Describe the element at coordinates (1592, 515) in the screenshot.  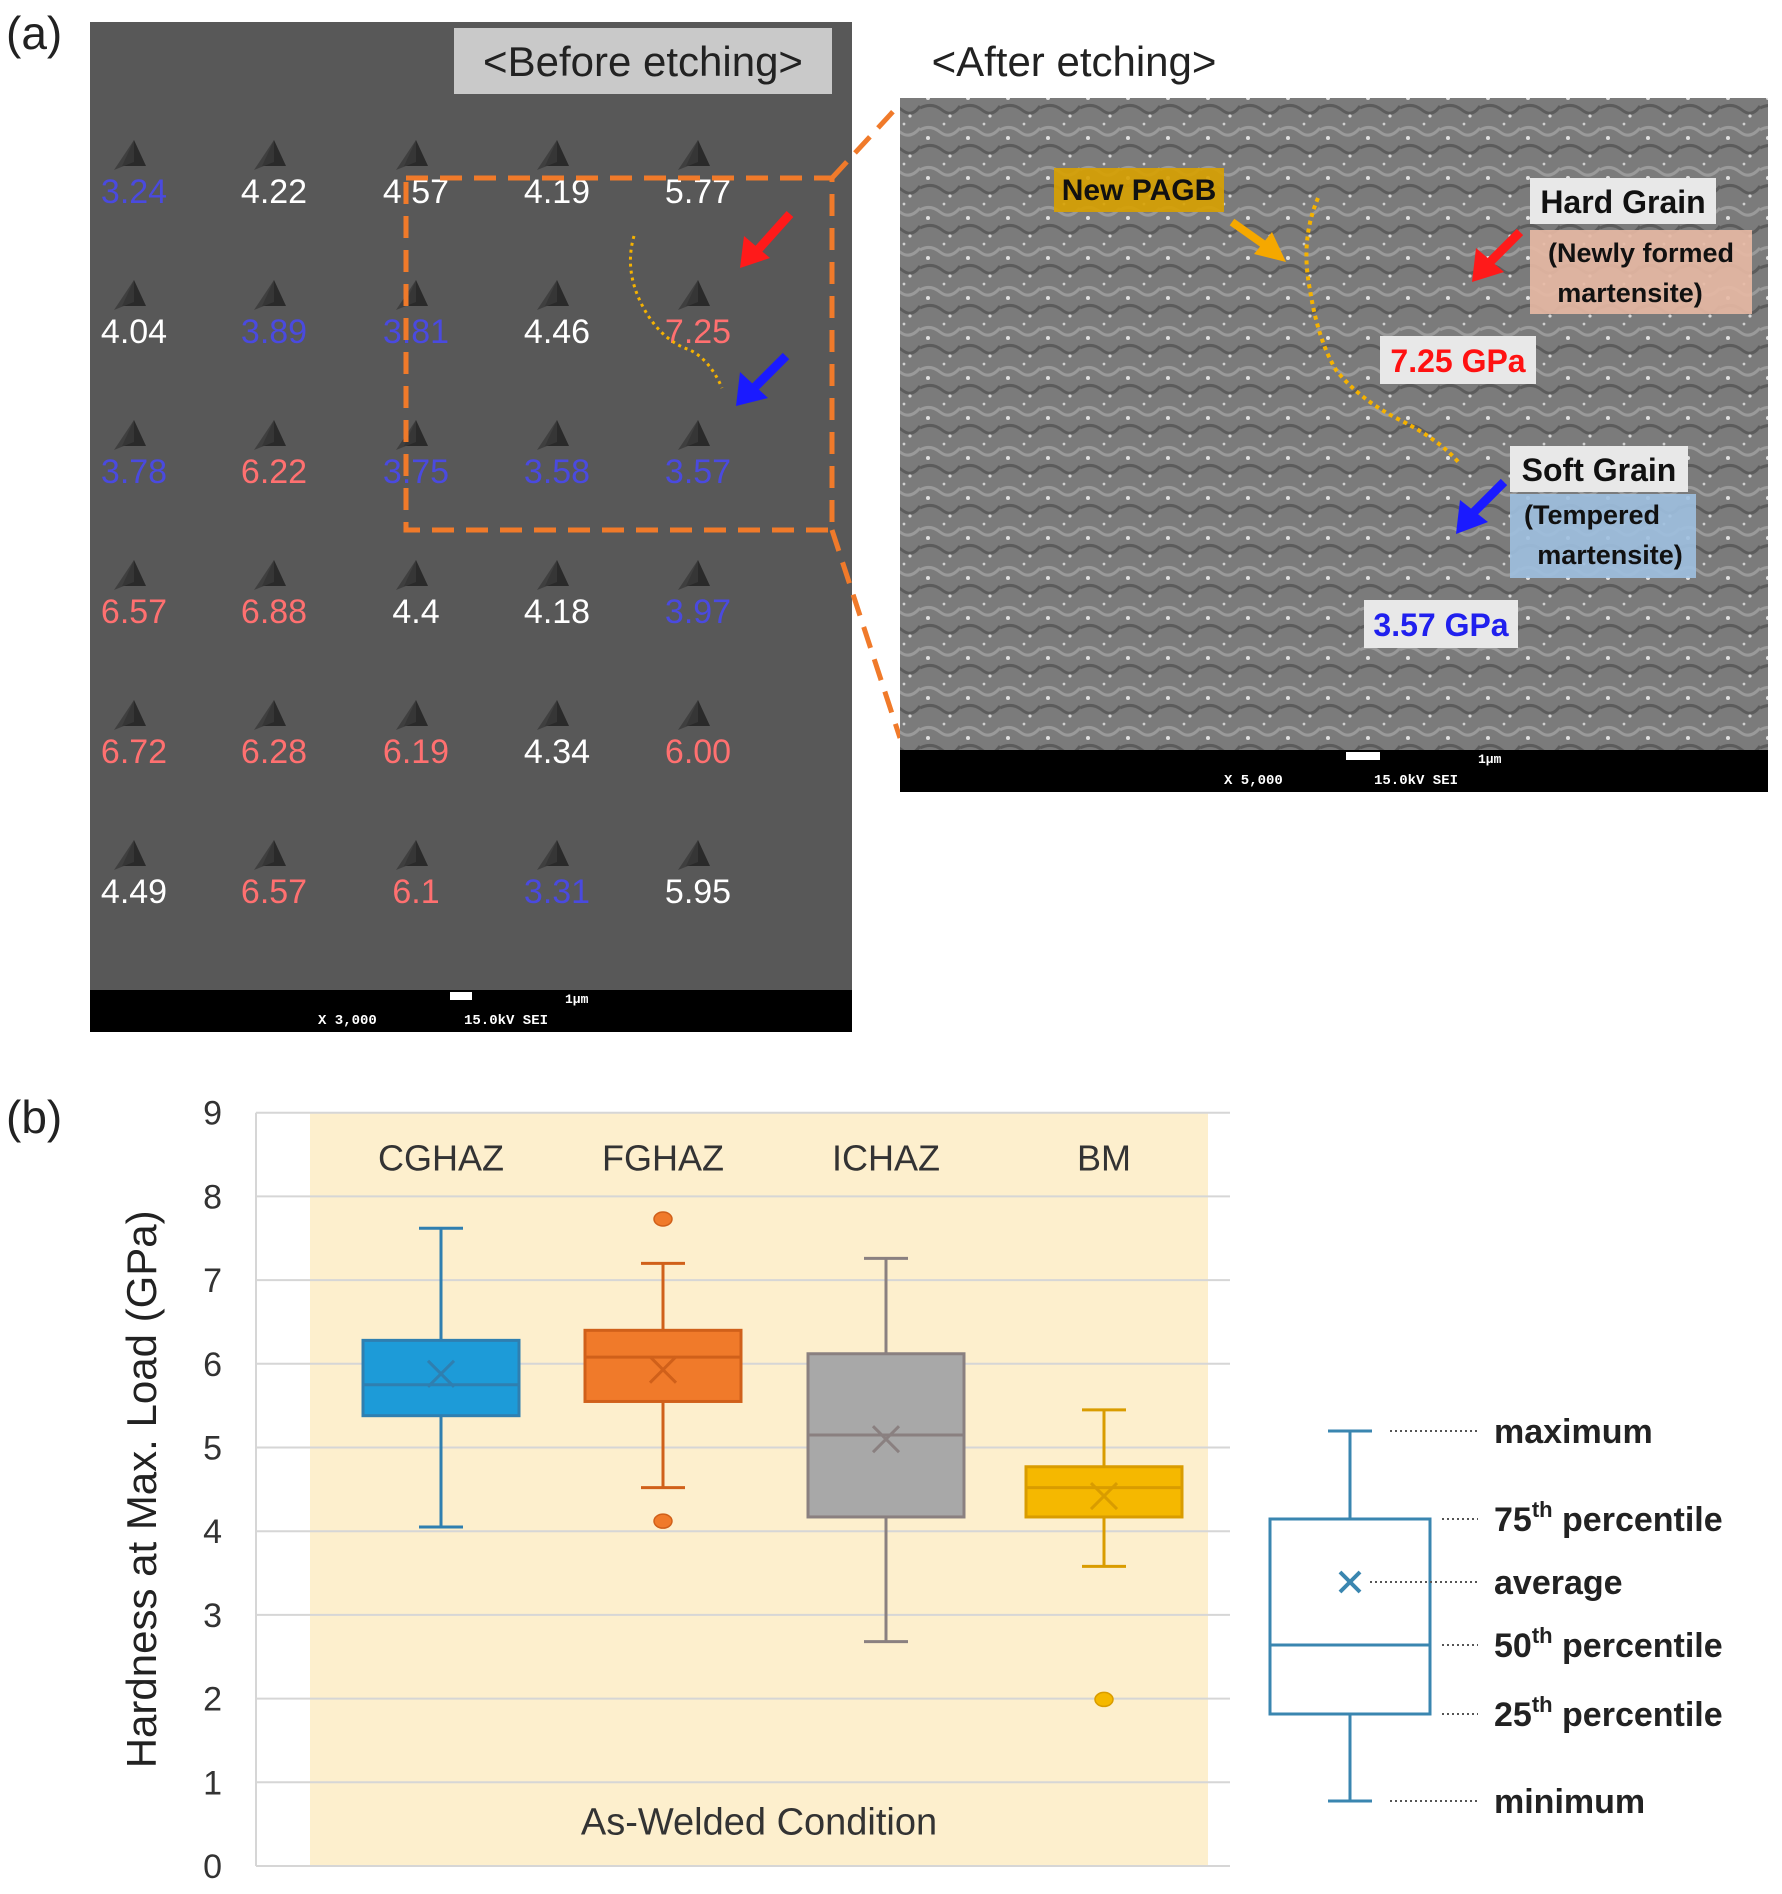
I see `soft-grain-desc-1: (Tempered` at that location.